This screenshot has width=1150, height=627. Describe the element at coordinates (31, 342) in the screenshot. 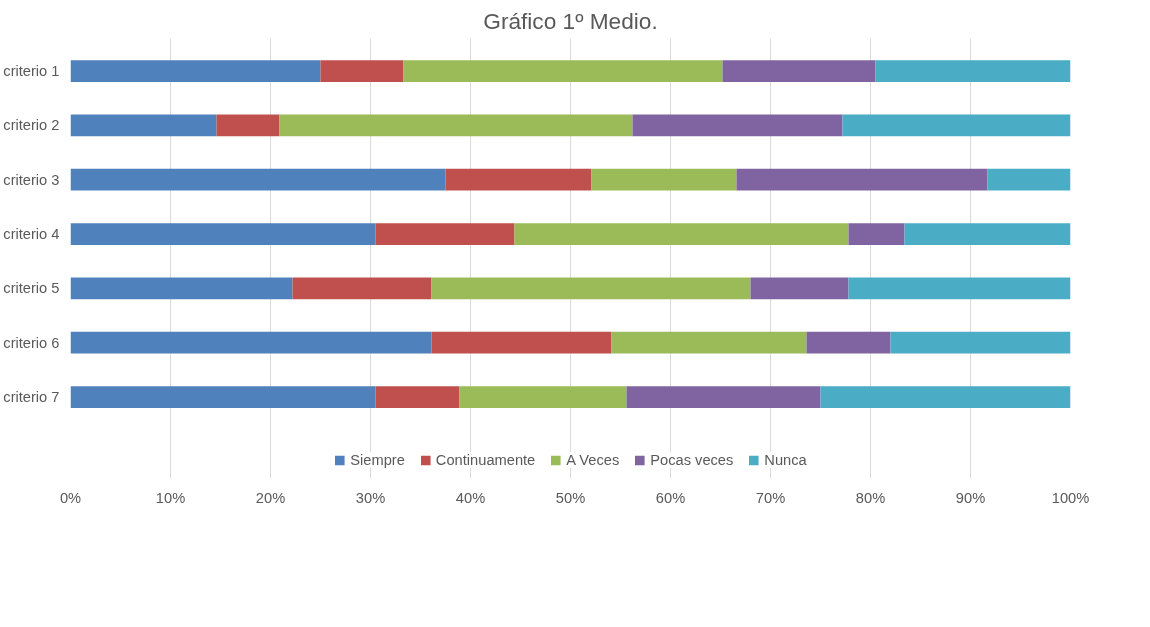

I see `y-tick-label: criterio 6` at that location.